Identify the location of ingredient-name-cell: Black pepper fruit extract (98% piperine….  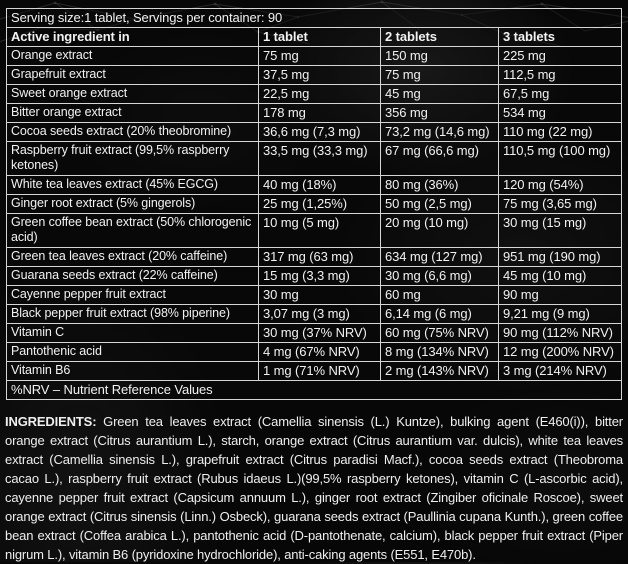
(132, 314).